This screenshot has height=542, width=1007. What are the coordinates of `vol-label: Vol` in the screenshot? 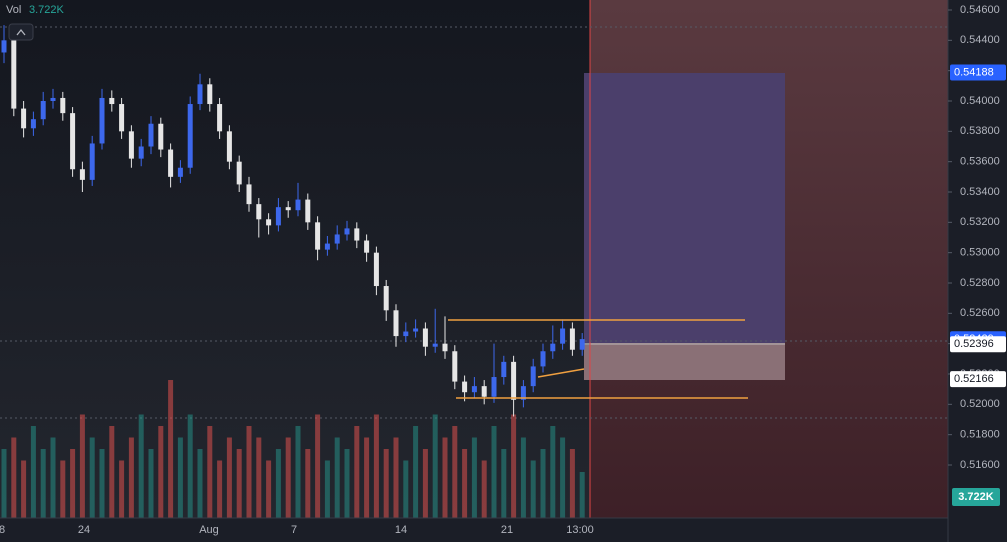 It's located at (13, 10).